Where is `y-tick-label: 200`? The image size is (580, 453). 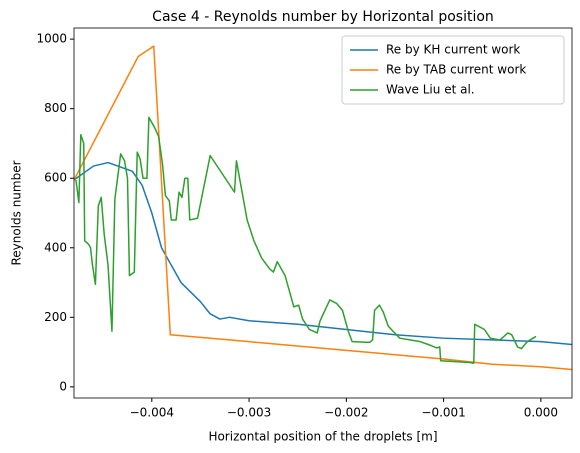
y-tick-label: 200 is located at coordinates (55, 317).